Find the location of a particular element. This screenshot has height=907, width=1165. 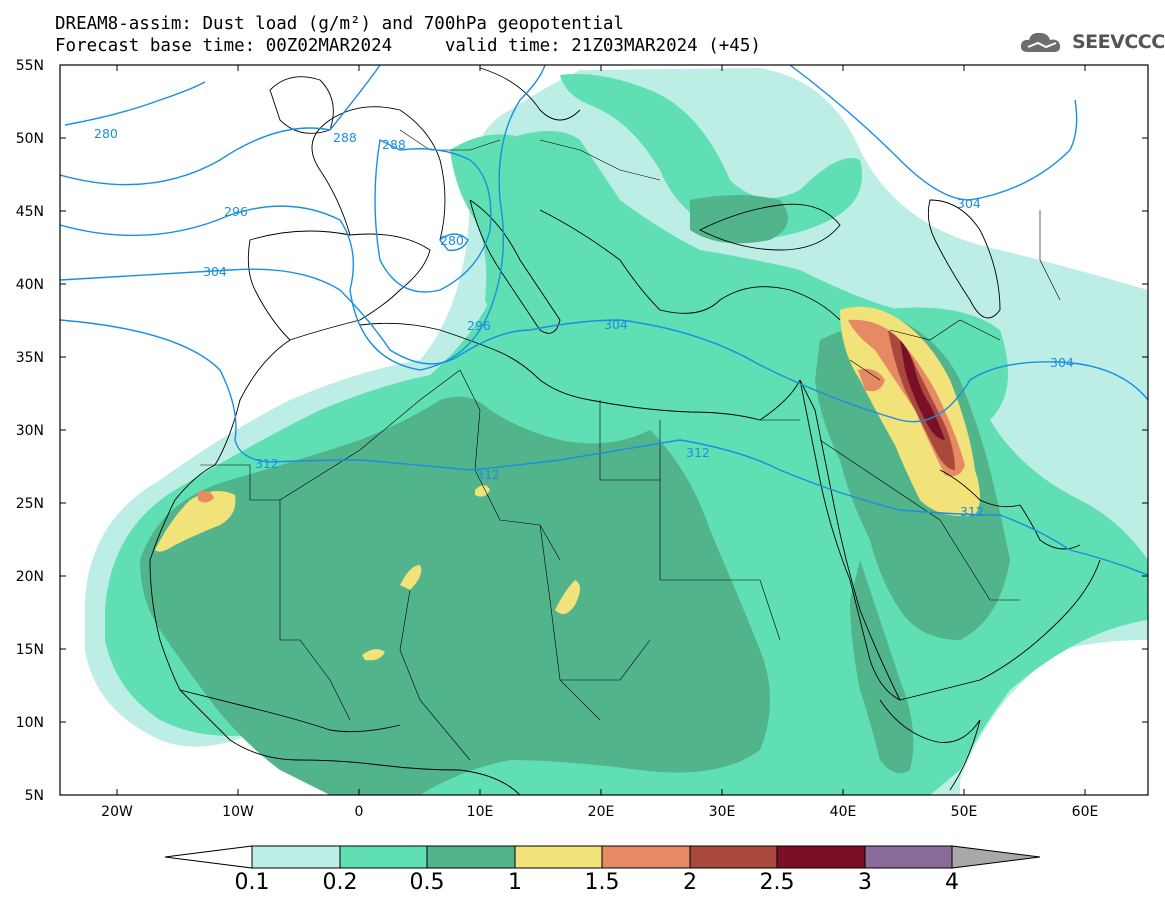

colorbar-segment-over is located at coordinates (996, 857).